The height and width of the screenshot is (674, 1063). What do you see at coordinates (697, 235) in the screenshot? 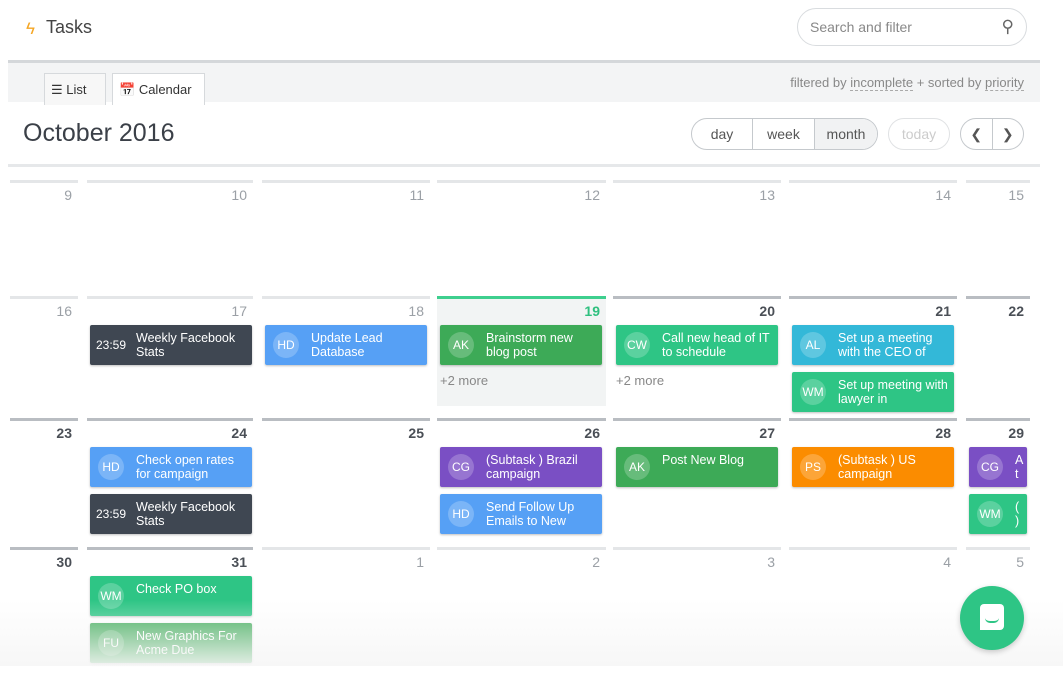
I see `day-cell: 13` at bounding box center [697, 235].